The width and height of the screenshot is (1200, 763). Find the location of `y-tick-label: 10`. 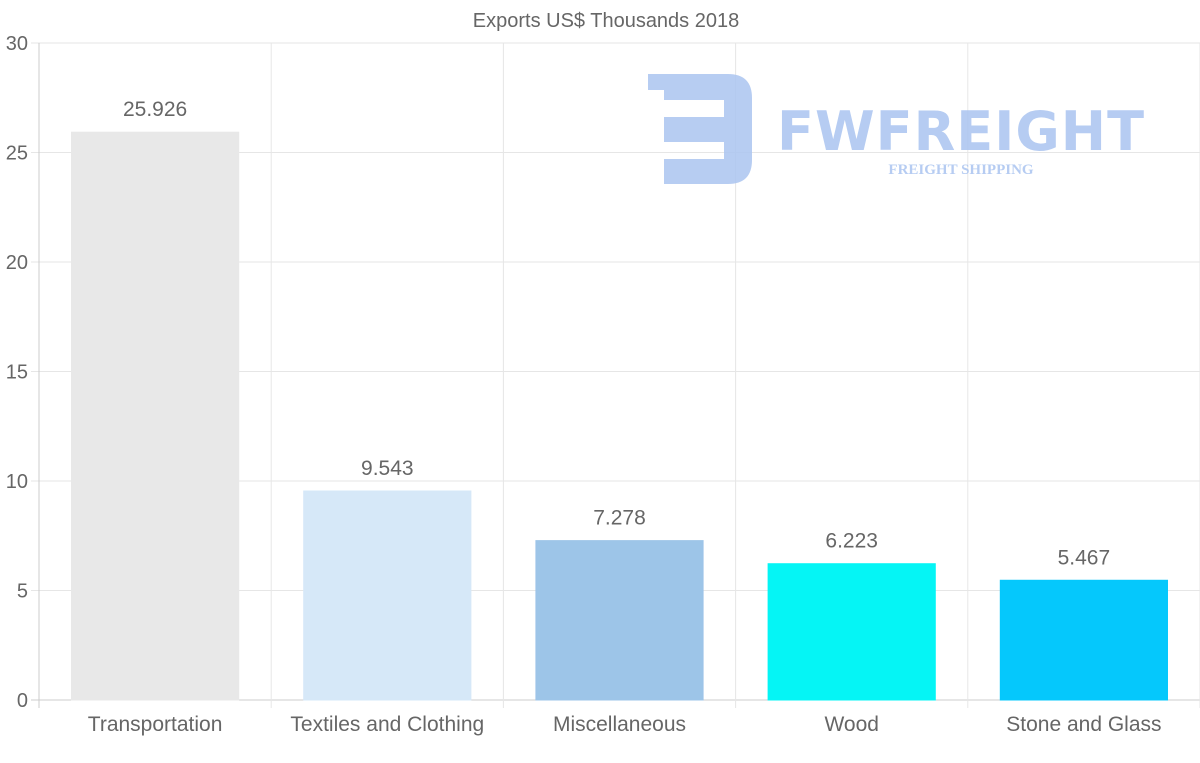

y-tick-label: 10 is located at coordinates (17, 482).